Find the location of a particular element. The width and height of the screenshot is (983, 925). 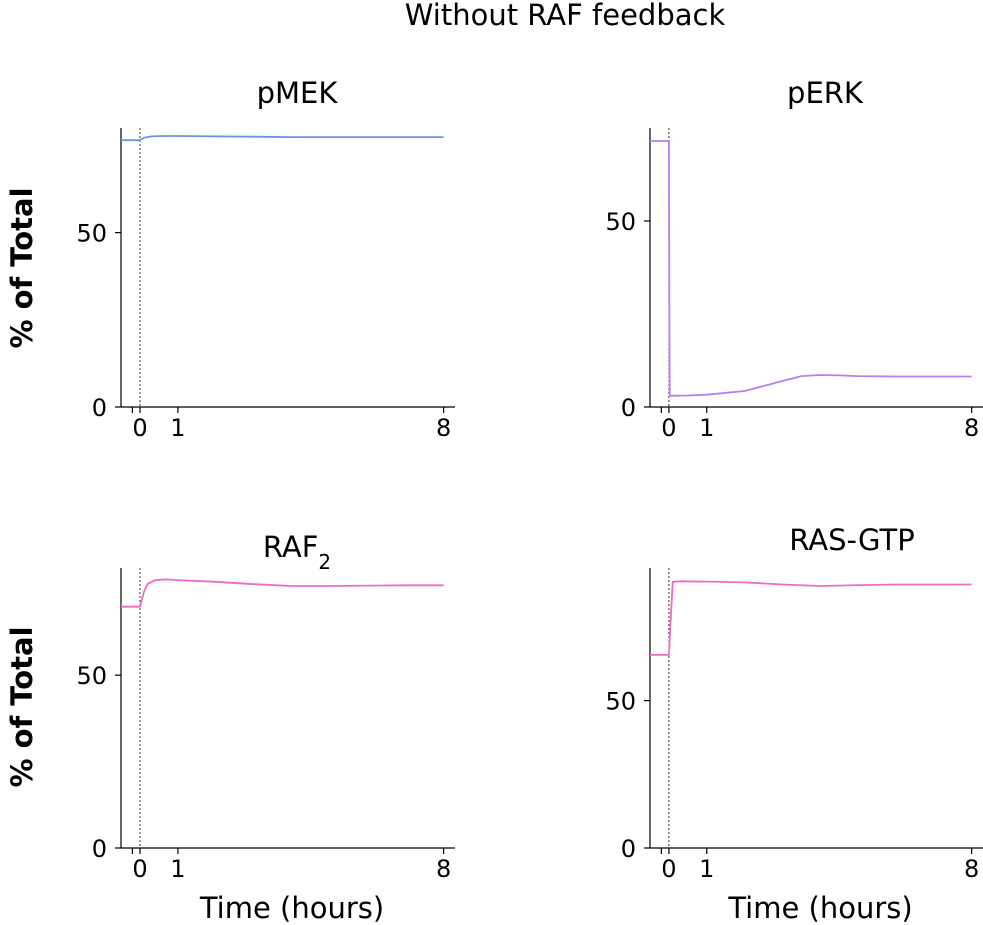

panel-title: pERK is located at coordinates (825, 93).